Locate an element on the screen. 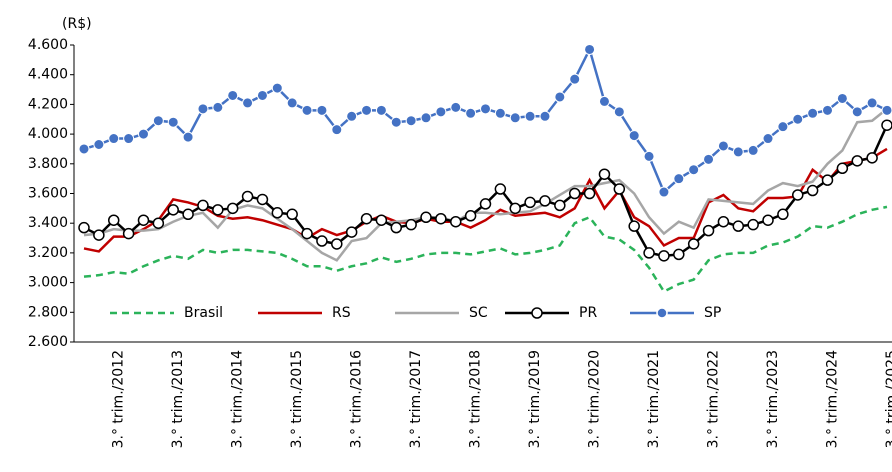 The width and height of the screenshot is (892, 472). legend-label: SC is located at coordinates (478, 313).